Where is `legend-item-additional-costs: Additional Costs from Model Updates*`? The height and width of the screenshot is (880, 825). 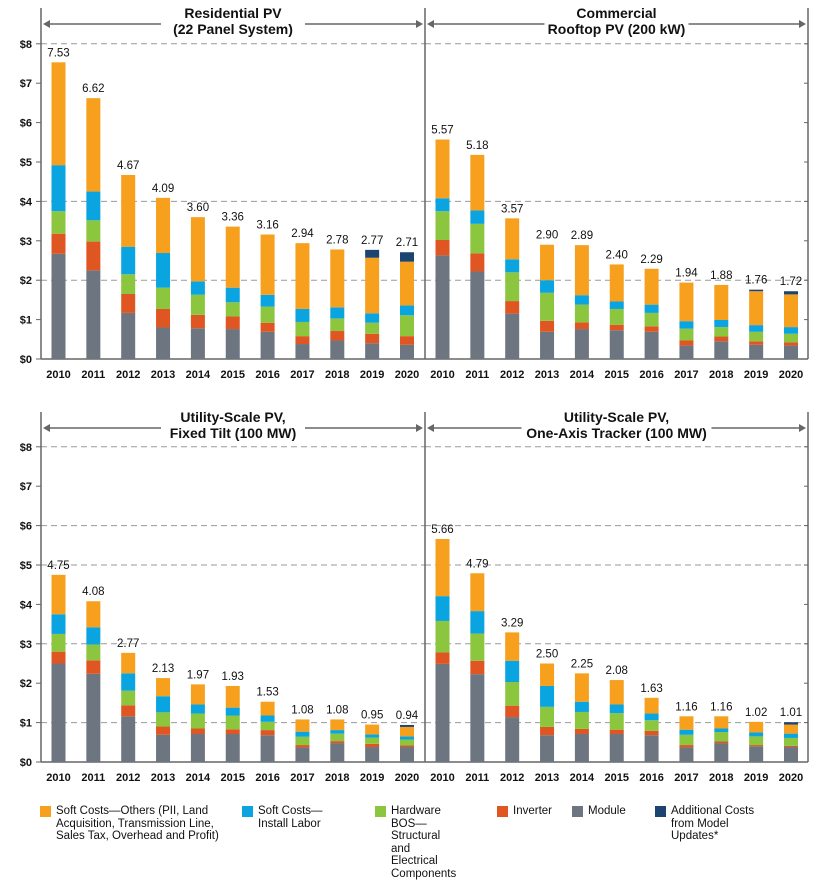 legend-item-additional-costs: Additional Costs from Model Updates* is located at coordinates (710, 824).